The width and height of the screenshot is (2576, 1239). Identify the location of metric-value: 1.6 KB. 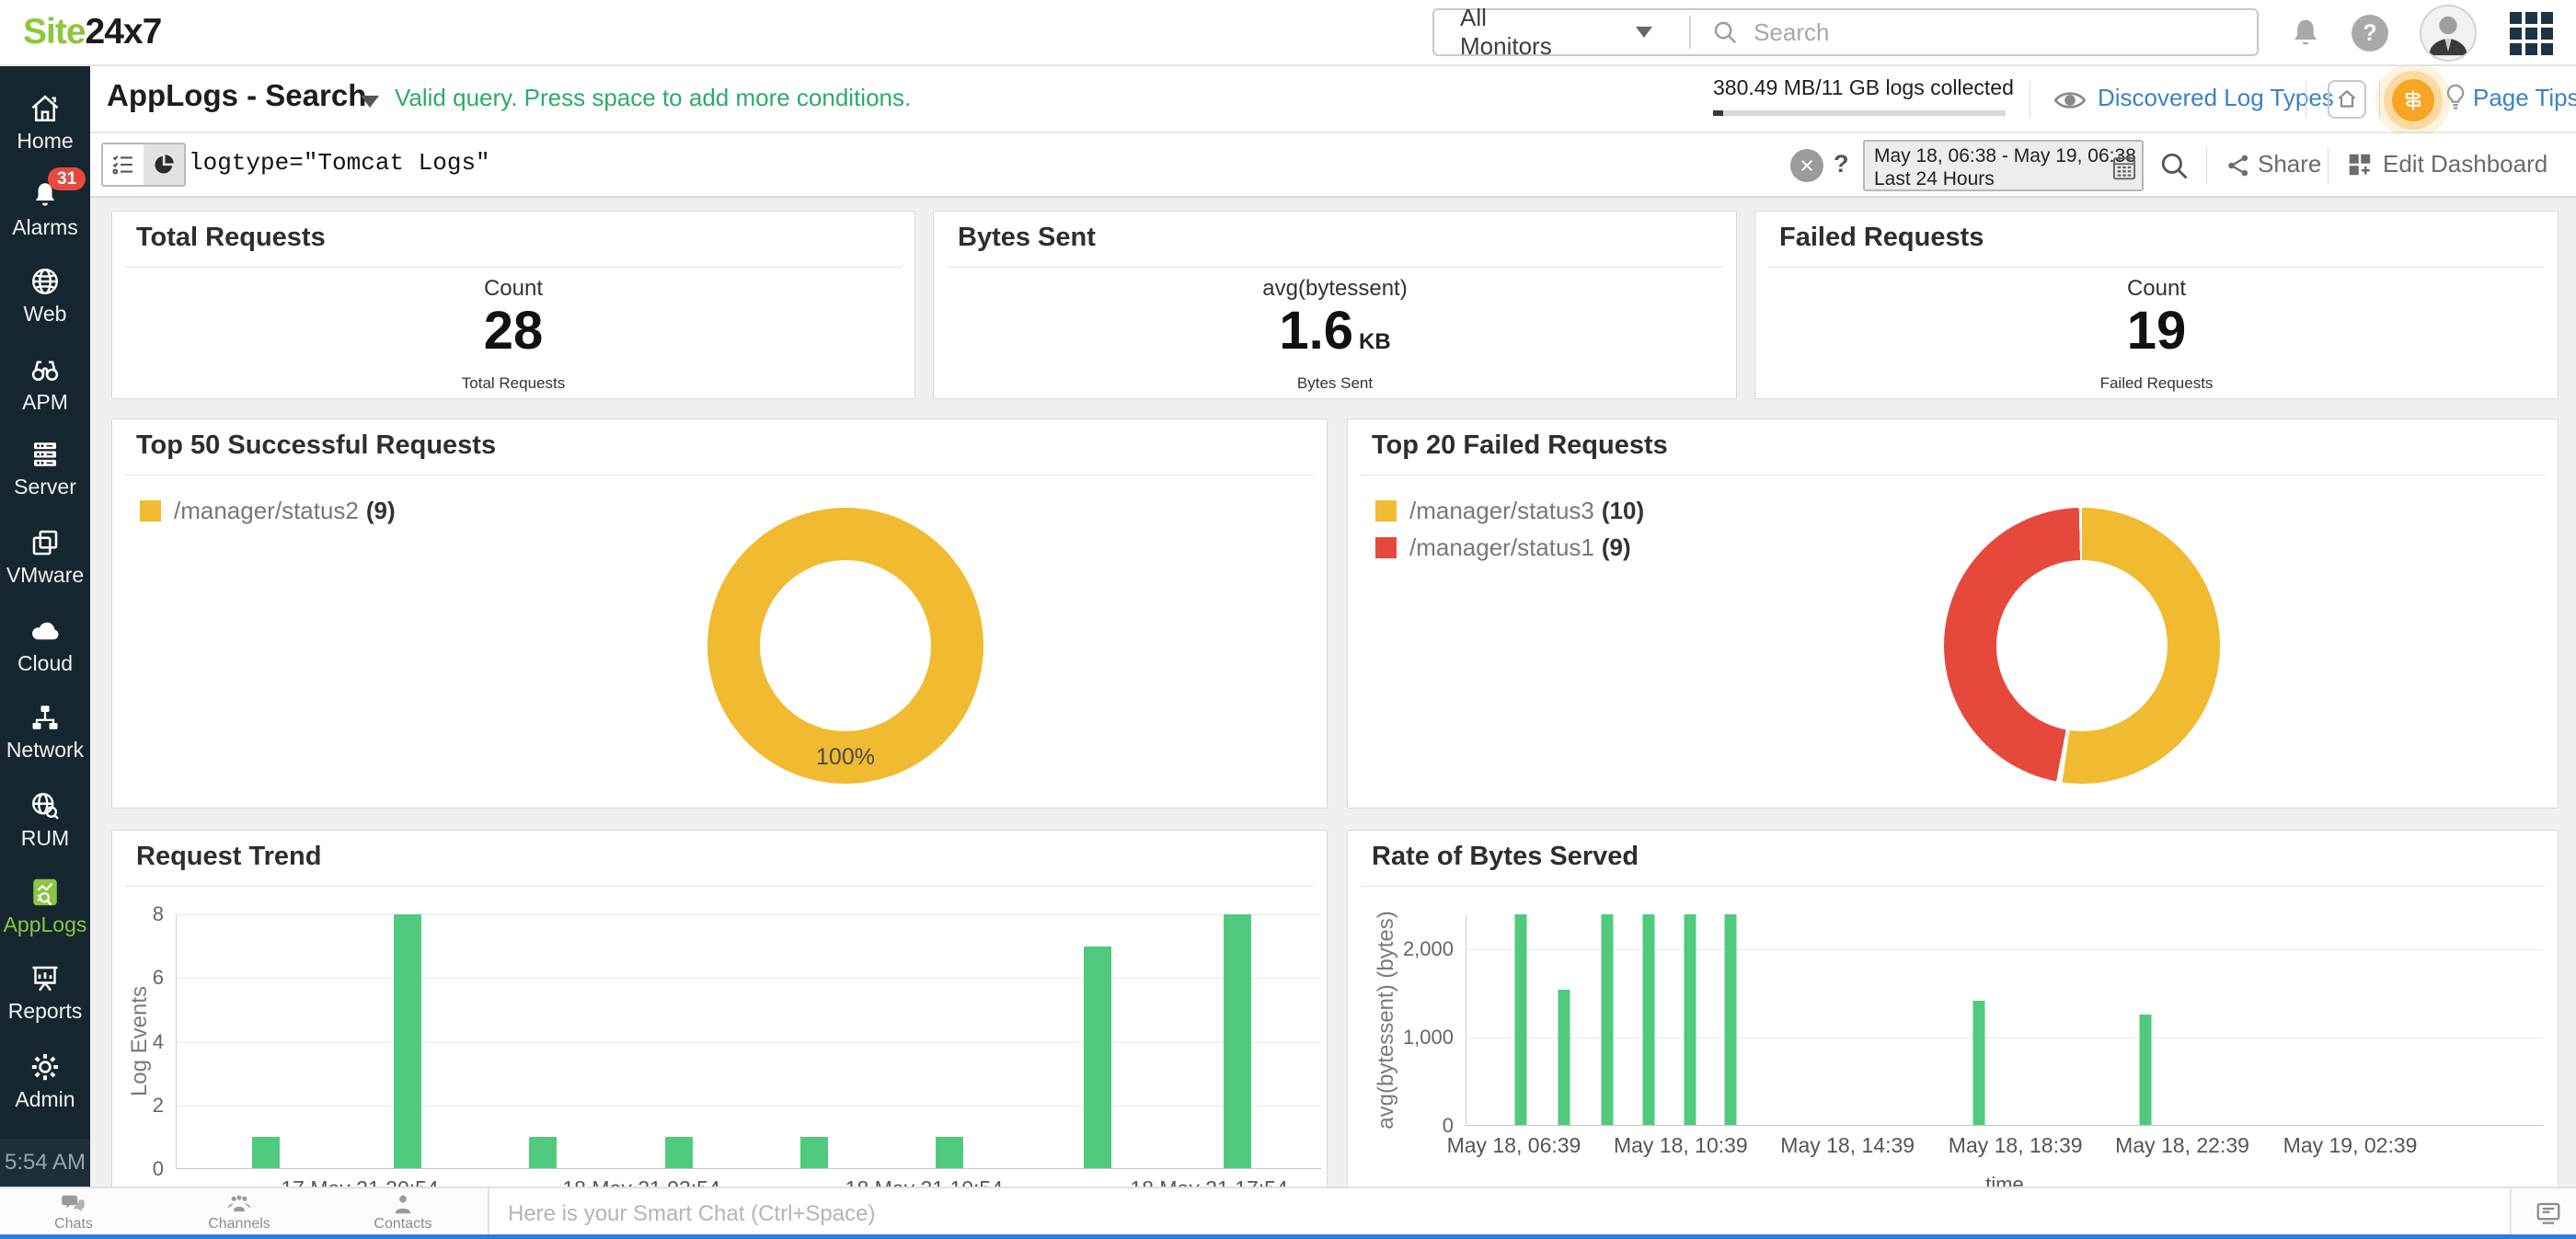
(1335, 331).